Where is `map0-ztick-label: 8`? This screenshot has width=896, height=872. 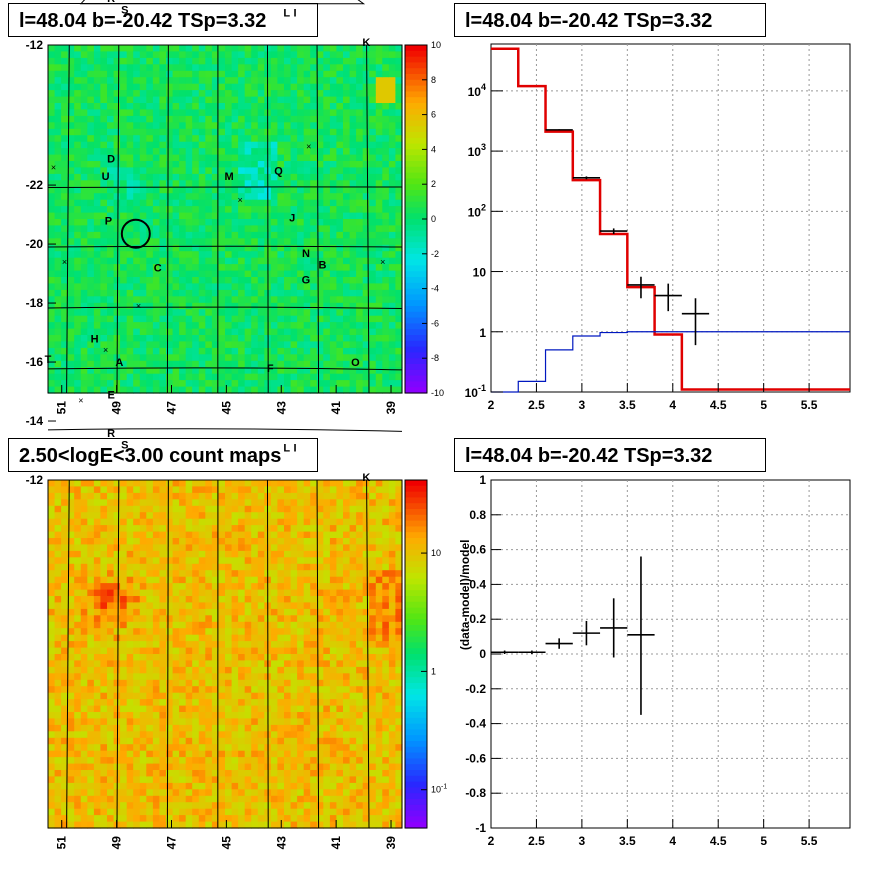
map0-ztick-label: 8 is located at coordinates (433, 80).